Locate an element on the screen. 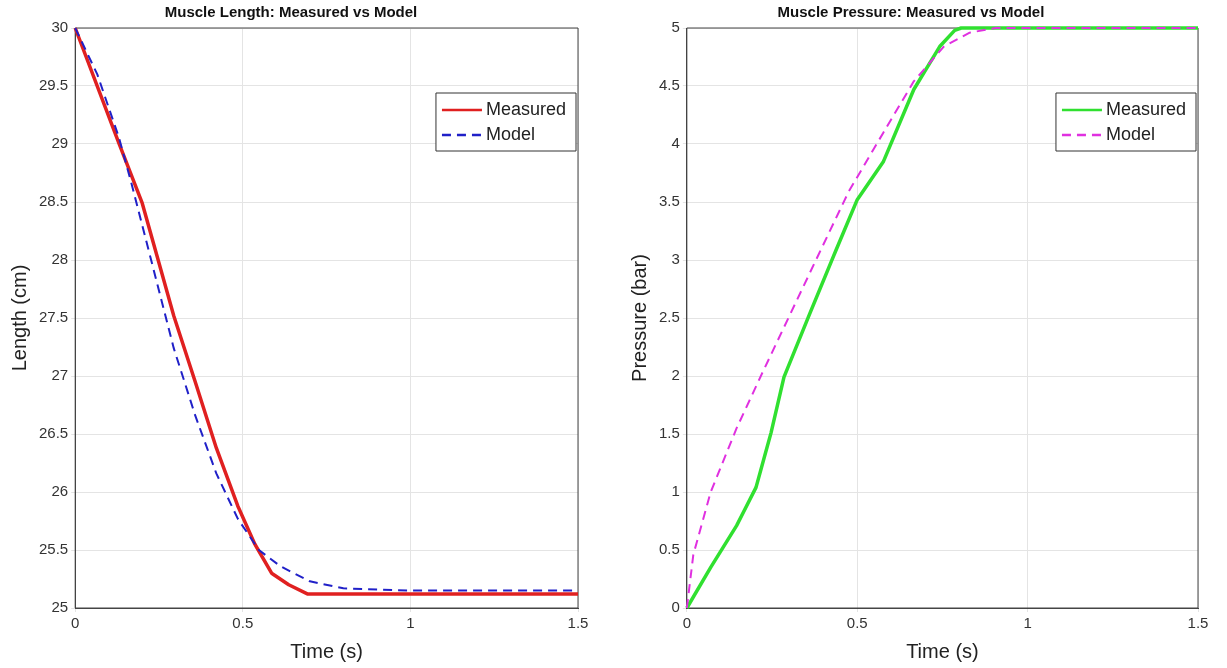 The width and height of the screenshot is (1227, 668). y-tick-label: 29 is located at coordinates (60, 143).